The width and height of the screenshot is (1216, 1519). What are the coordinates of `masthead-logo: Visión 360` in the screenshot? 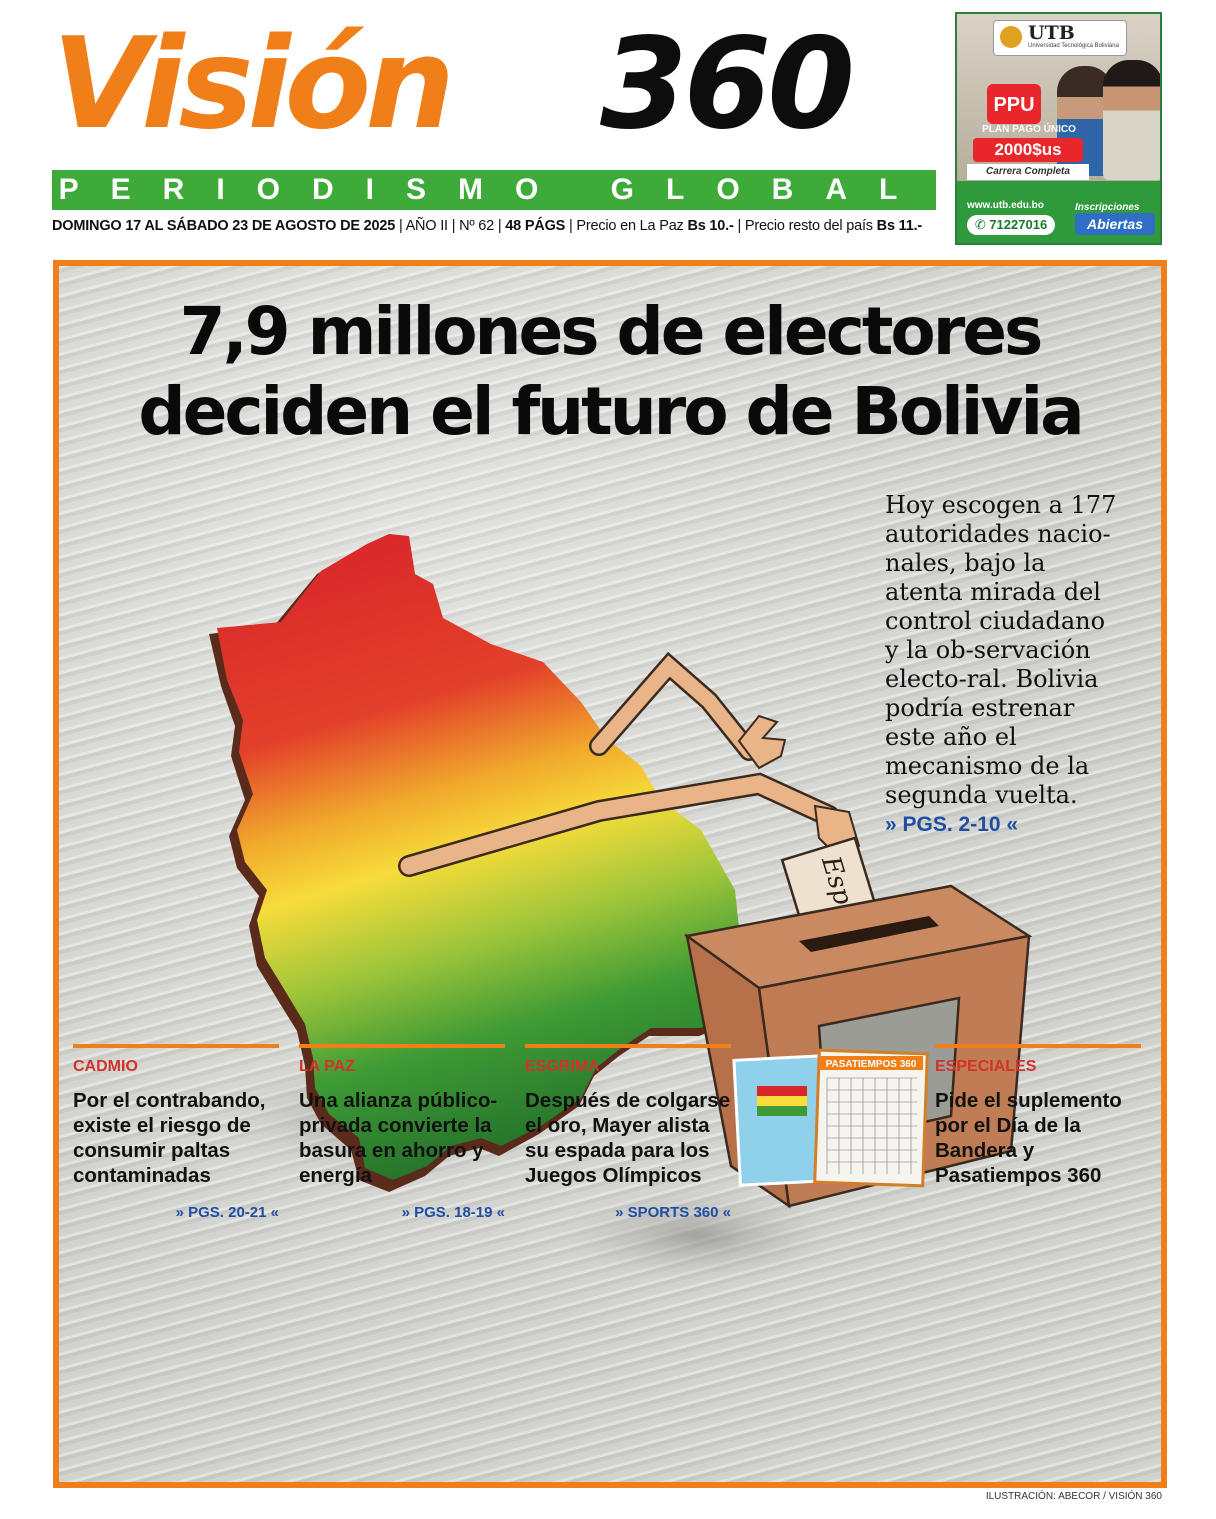 It's located at (492, 85).